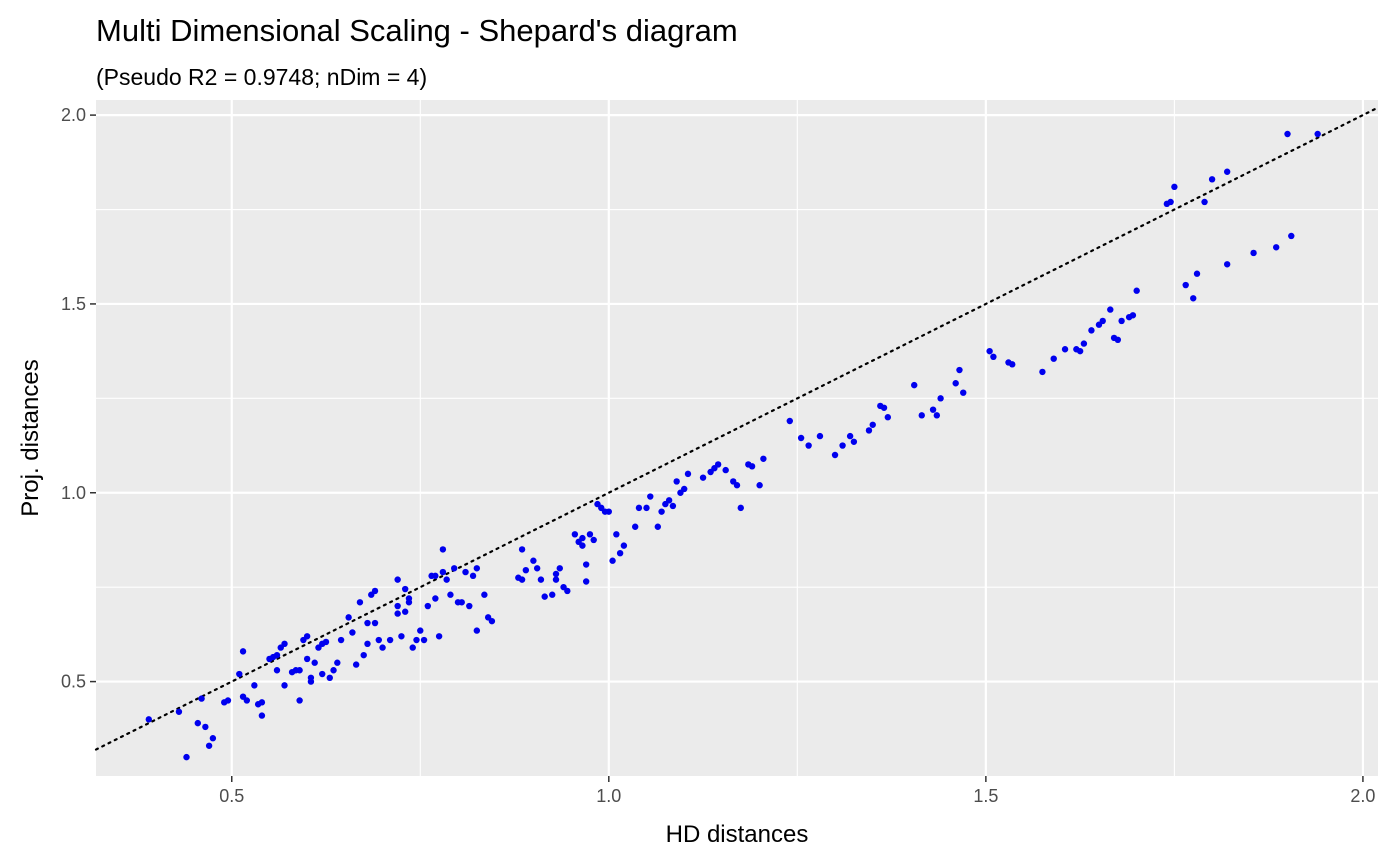 This screenshot has height=865, width=1400. What do you see at coordinates (737, 834) in the screenshot?
I see `x-axis-title: HD distances` at bounding box center [737, 834].